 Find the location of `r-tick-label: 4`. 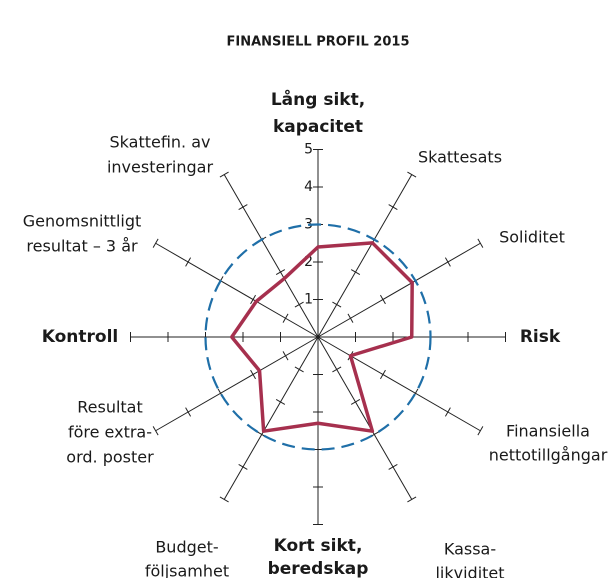

r-tick-label: 4 is located at coordinates (308, 187).